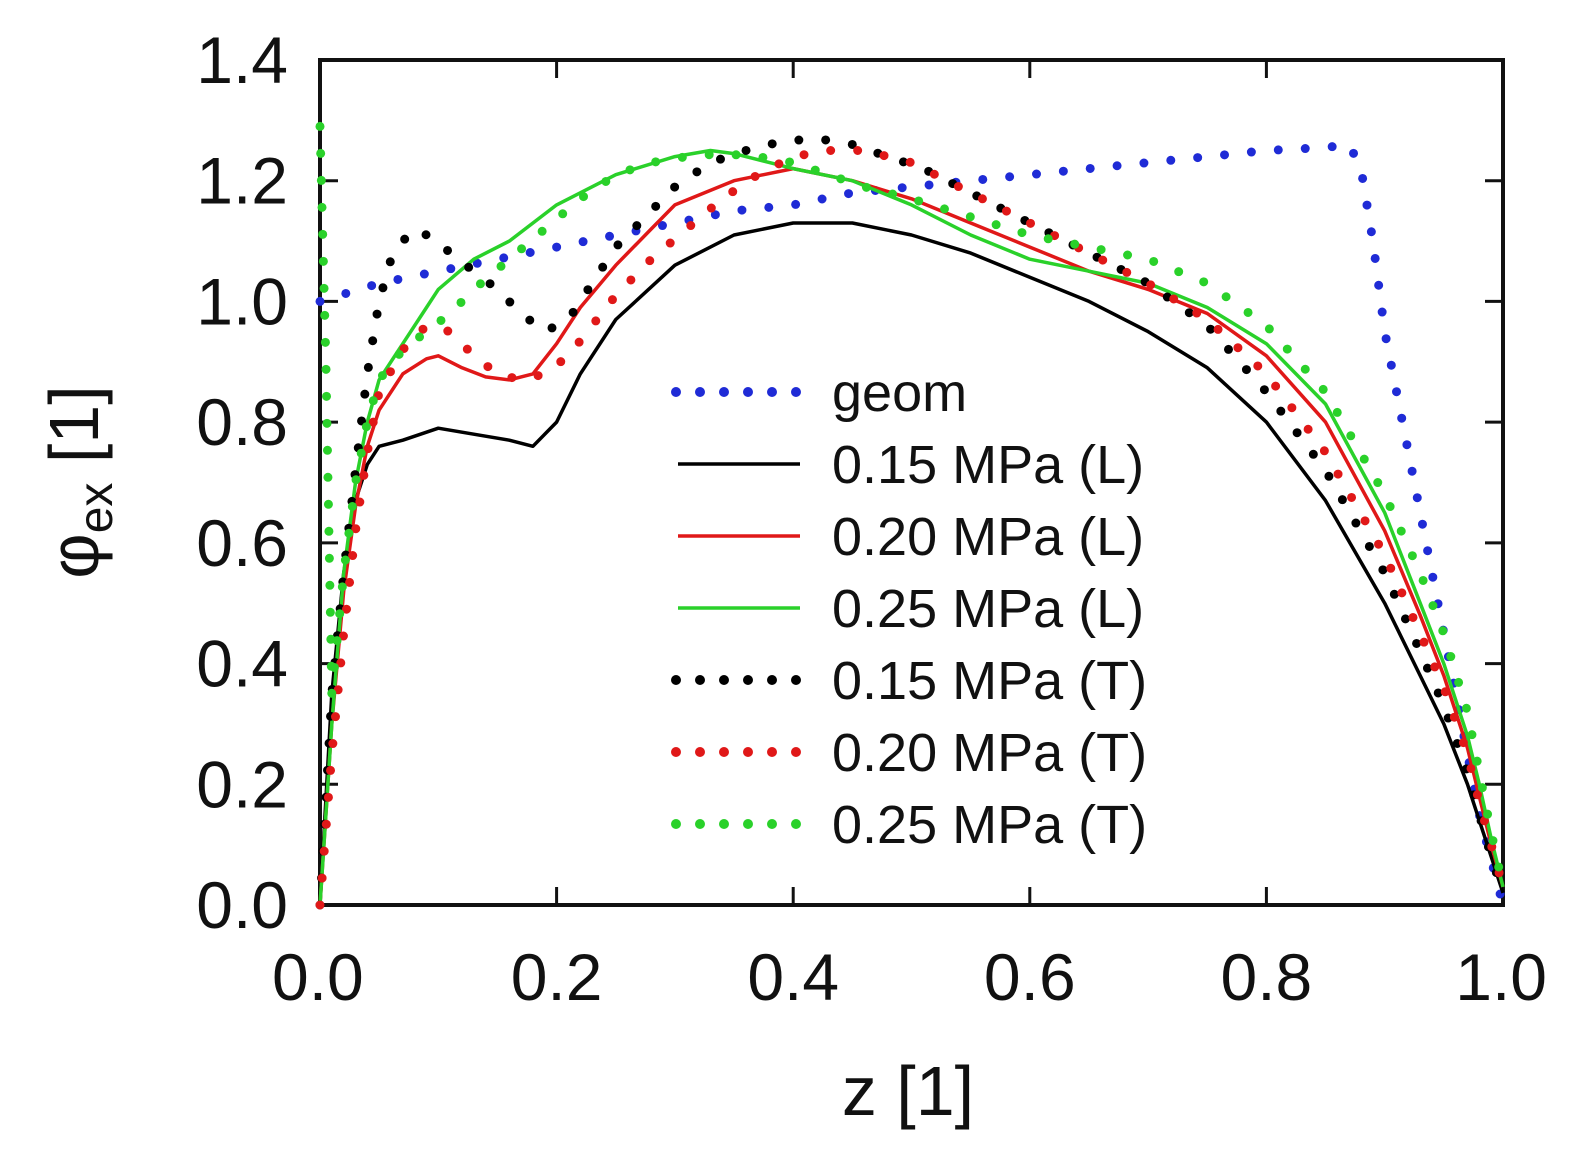  Describe the element at coordinates (74, 555) in the screenshot. I see `y-axis-title-main: φ` at that location.